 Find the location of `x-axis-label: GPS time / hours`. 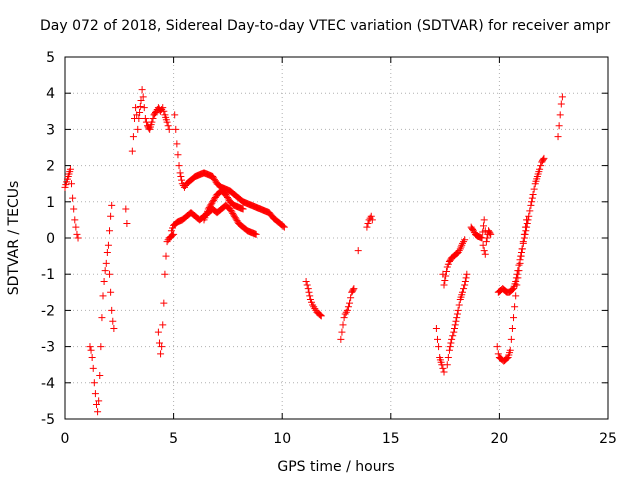

x-axis-label: GPS time / hours is located at coordinates (335, 467).